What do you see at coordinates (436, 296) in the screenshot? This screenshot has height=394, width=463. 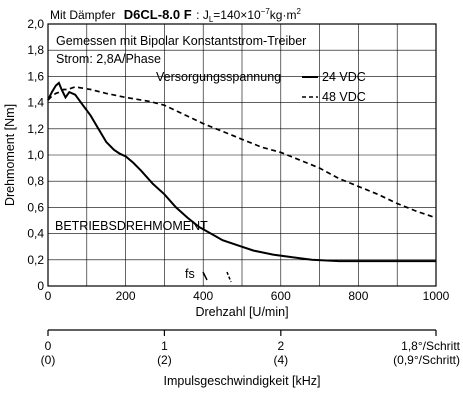 I see `x-tick-label: 1000` at bounding box center [436, 296].